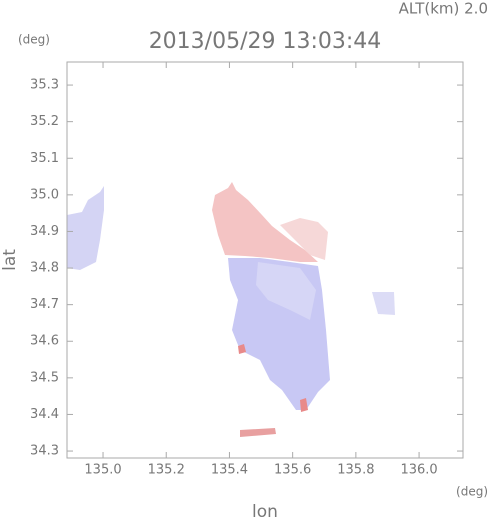 The image size is (491, 521). I want to click on x-tick-label: 135.0, so click(102, 470).